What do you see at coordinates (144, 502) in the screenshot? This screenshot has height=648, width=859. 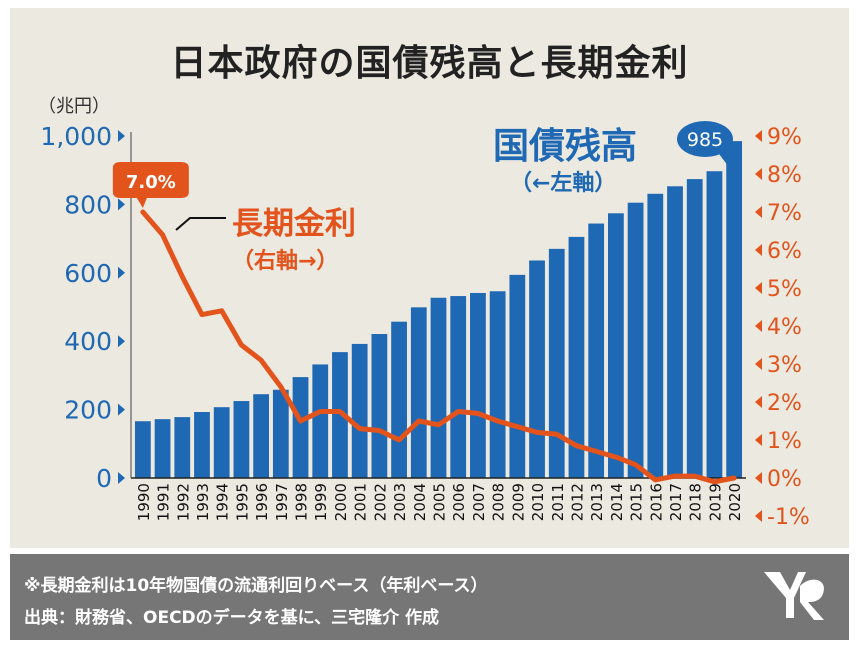 I see `x-tick-label: 1990` at bounding box center [144, 502].